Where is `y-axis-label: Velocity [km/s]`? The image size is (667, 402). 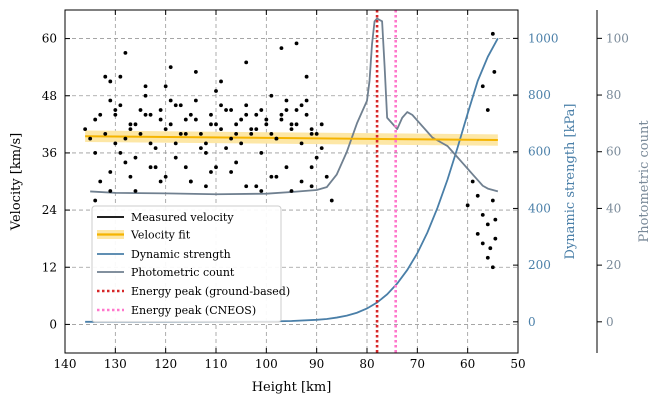 y-axis-label: Velocity [km/s] is located at coordinates (16, 182).